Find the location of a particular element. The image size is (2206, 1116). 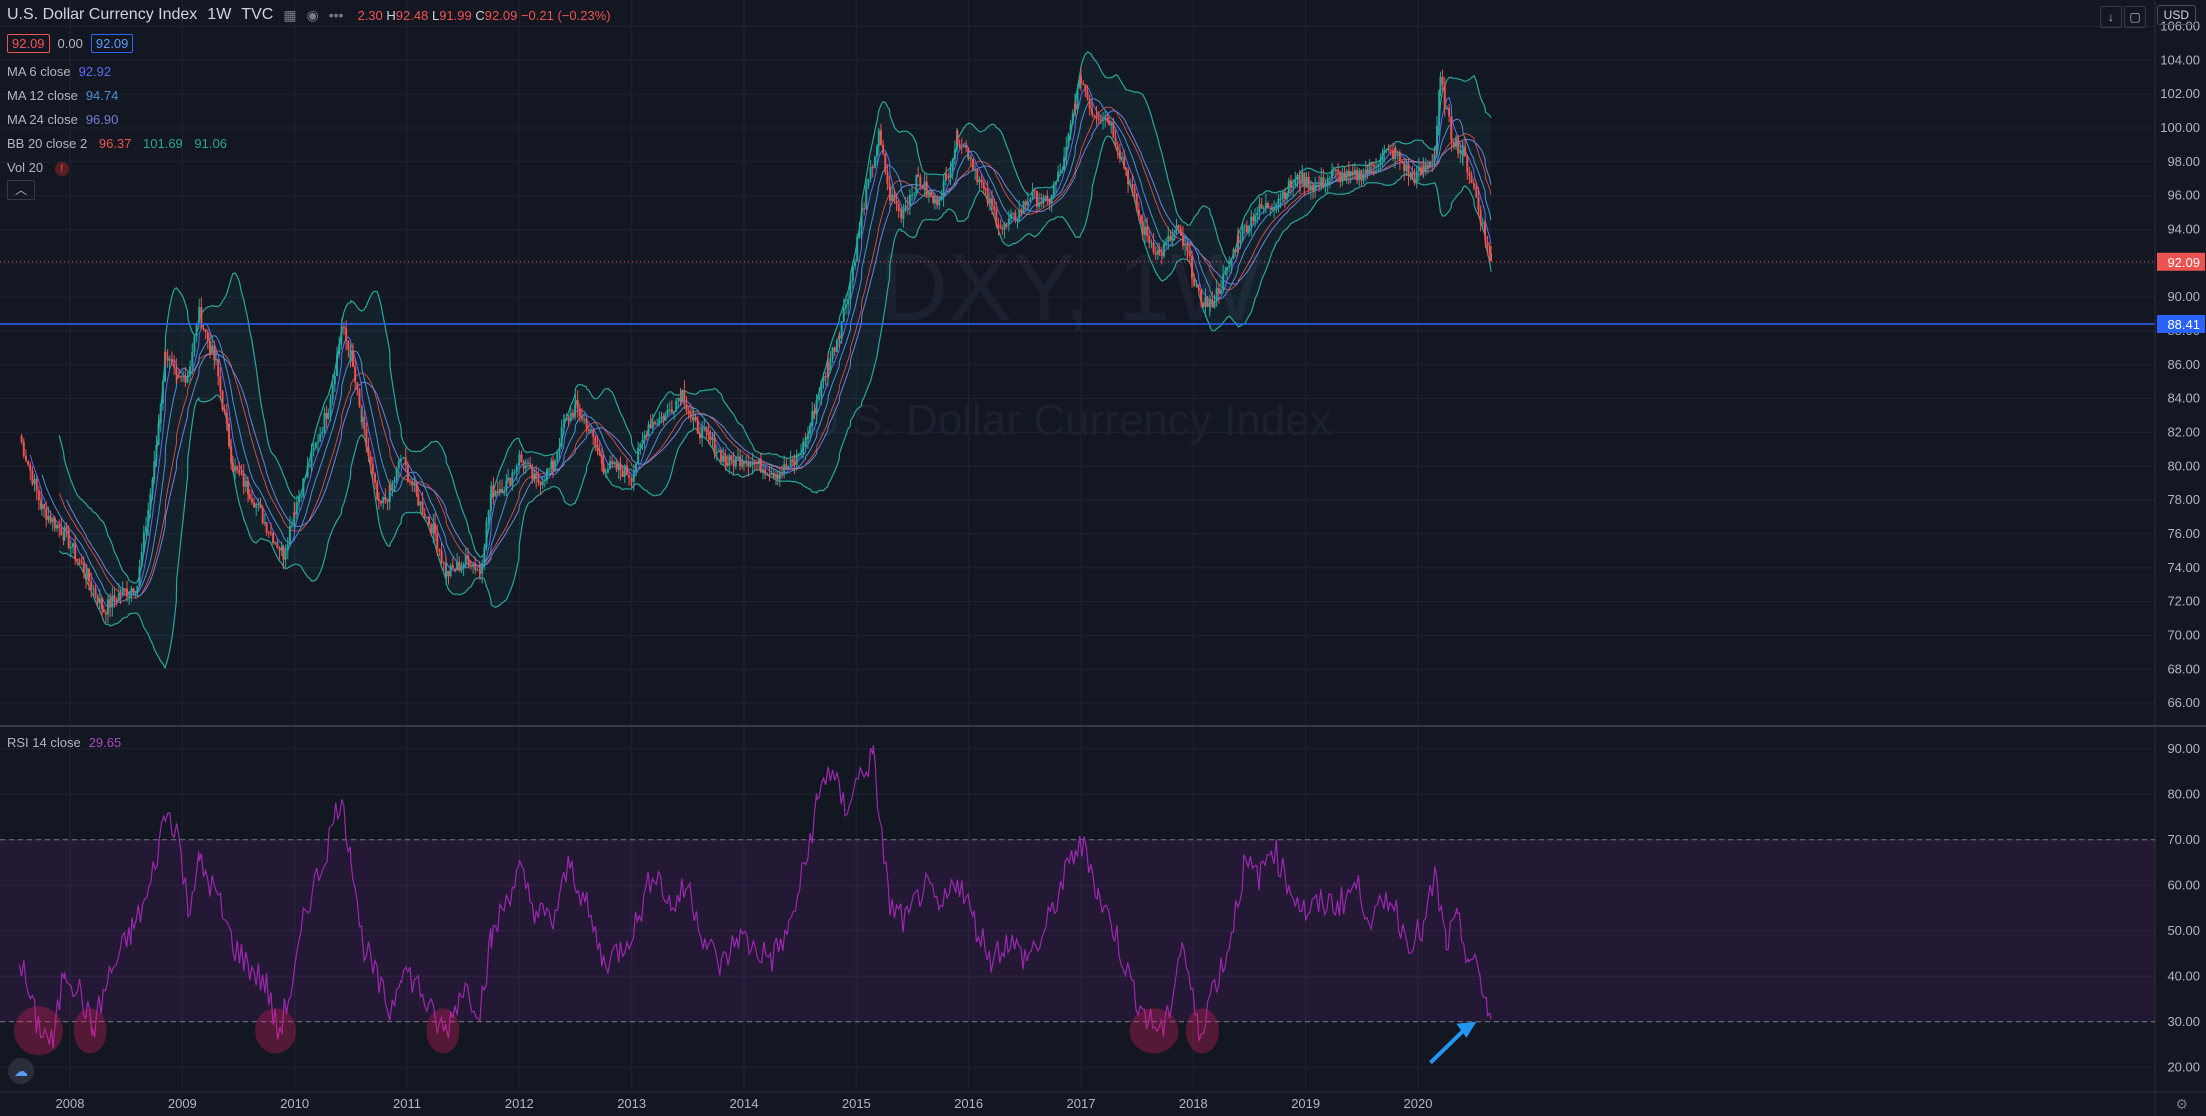

price-tick-label: 90.00 is located at coordinates (2183, 296).